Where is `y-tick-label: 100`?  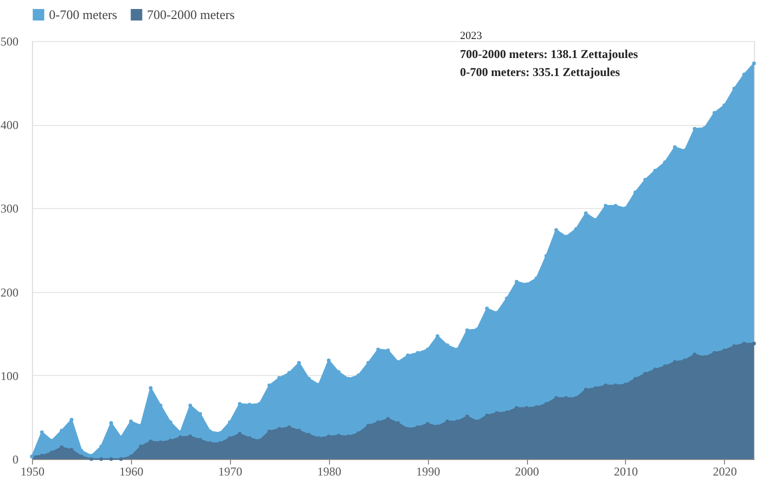 y-tick-label: 100 is located at coordinates (9, 375).